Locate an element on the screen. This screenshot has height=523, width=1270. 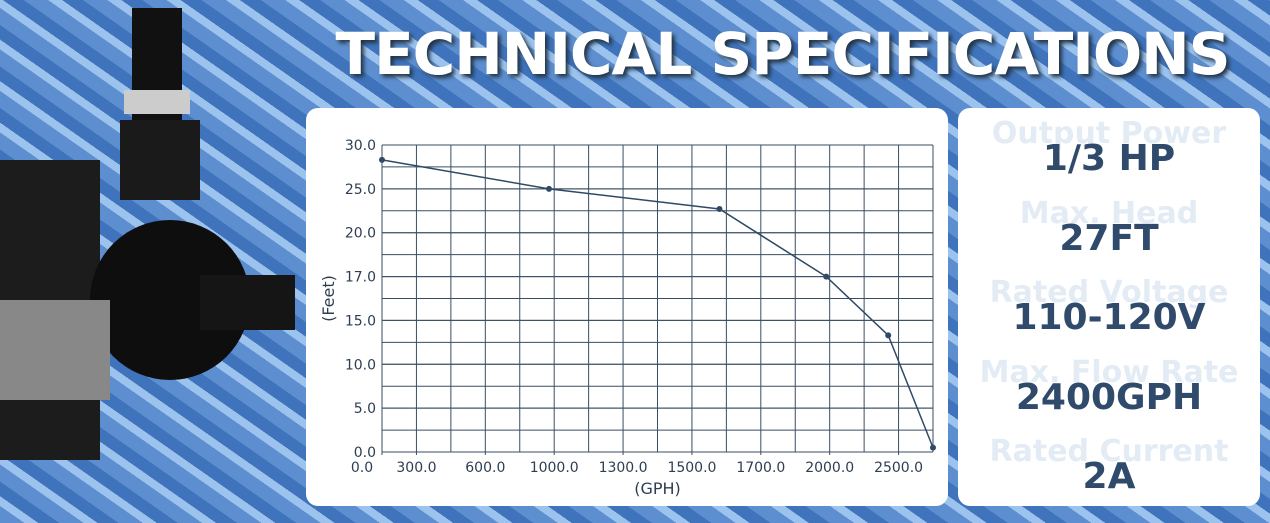
spec-item: Rated Voltage 110-120V is located at coordinates (1109, 307).